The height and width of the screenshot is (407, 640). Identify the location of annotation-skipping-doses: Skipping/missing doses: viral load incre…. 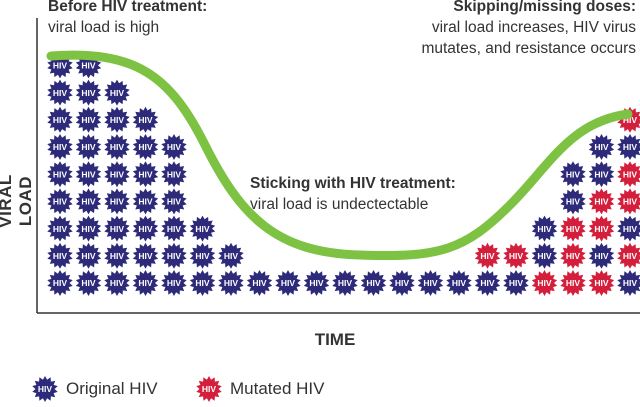
(528, 29).